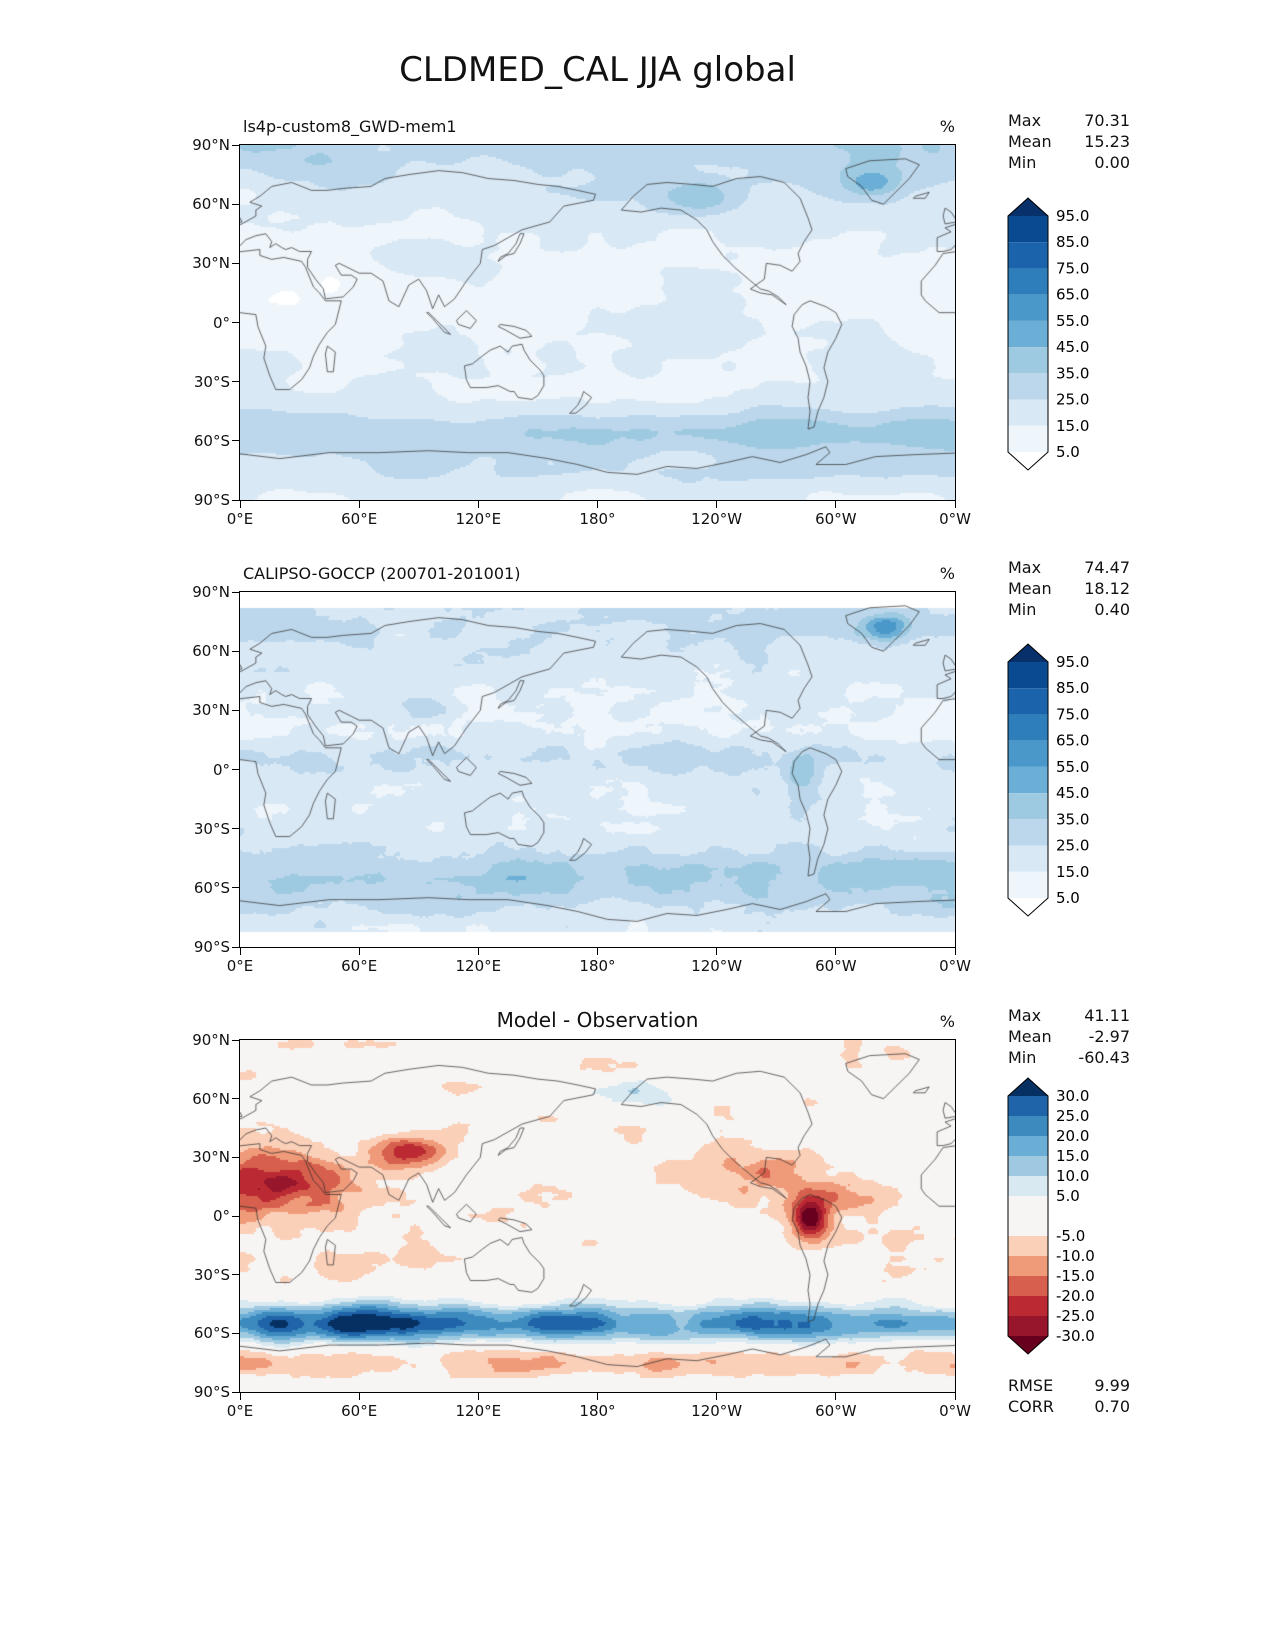 This screenshot has height=1650, width=1275. What do you see at coordinates (1069, 141) in the screenshot?
I see `stats-model: Max 70.31 Mean 15.23 Min 0.00` at bounding box center [1069, 141].